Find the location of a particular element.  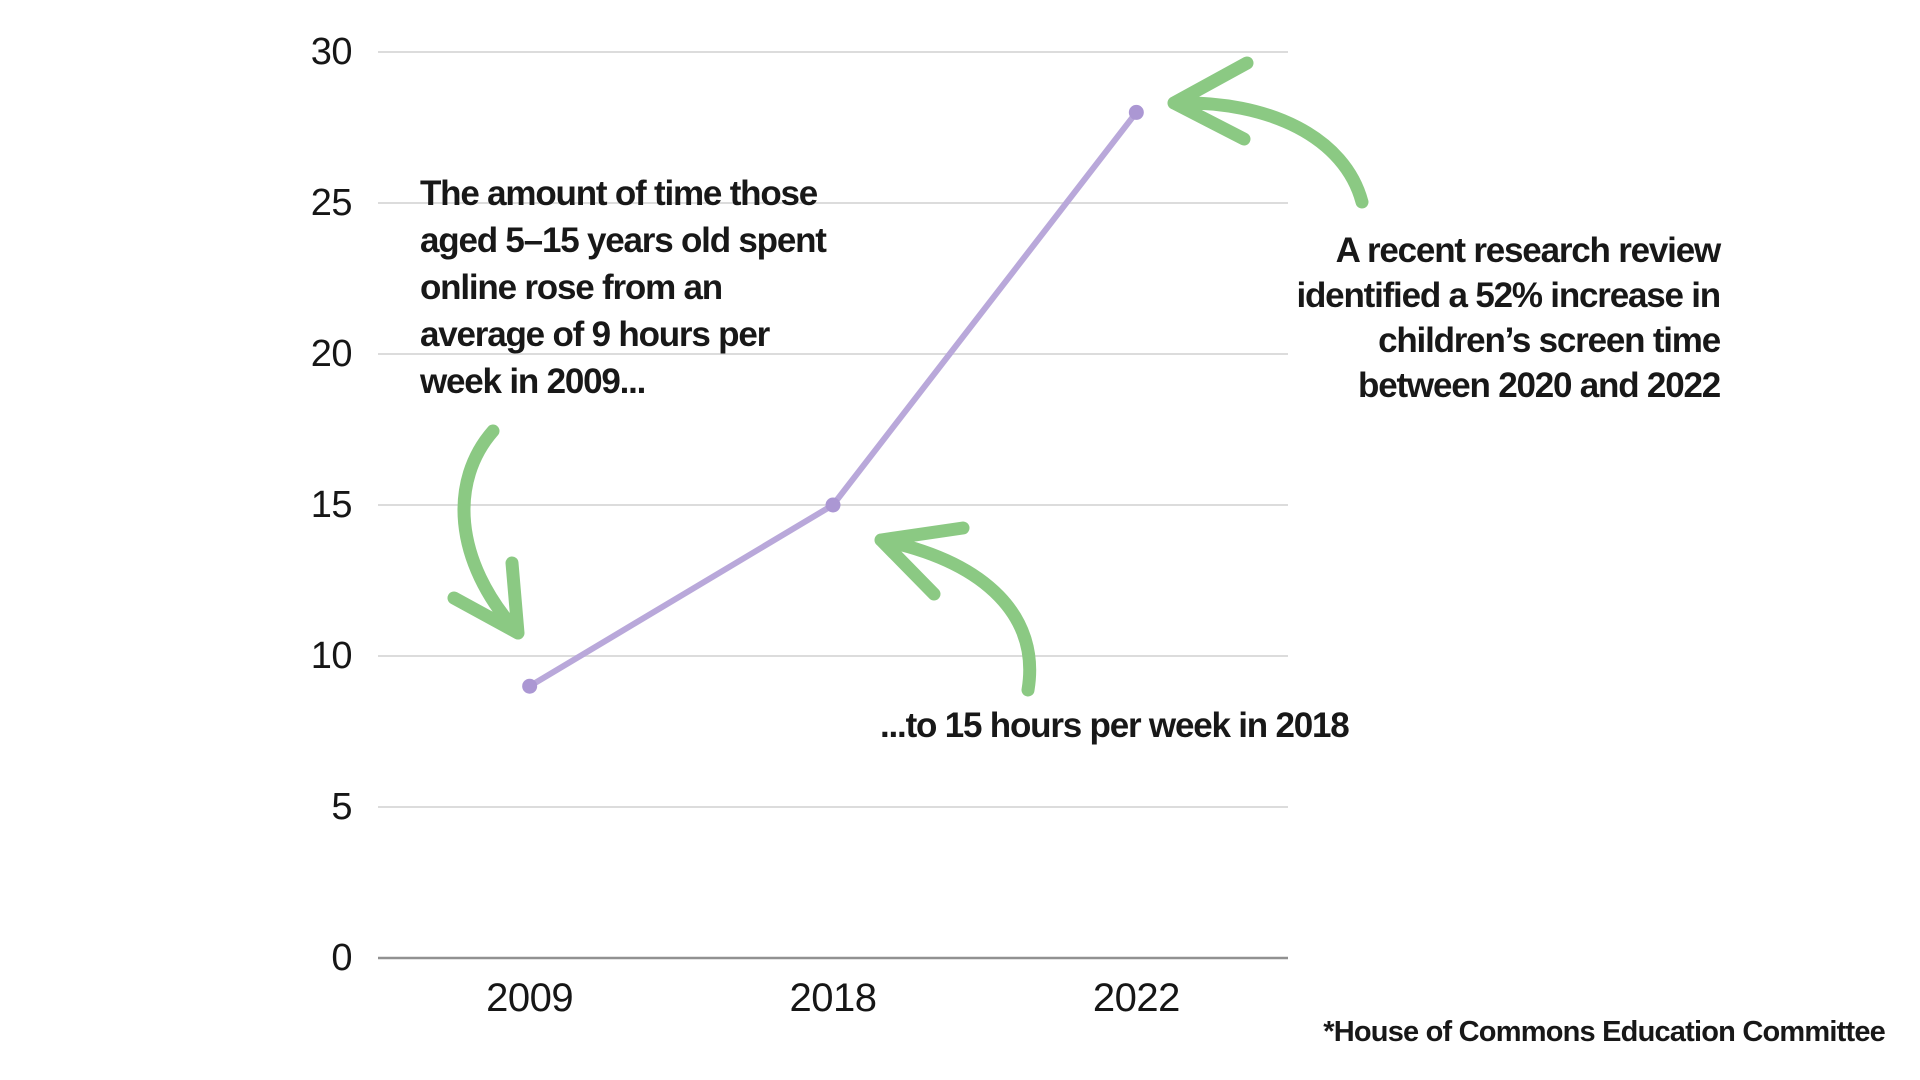

y-tick-label-20: 20 is located at coordinates (331, 354).